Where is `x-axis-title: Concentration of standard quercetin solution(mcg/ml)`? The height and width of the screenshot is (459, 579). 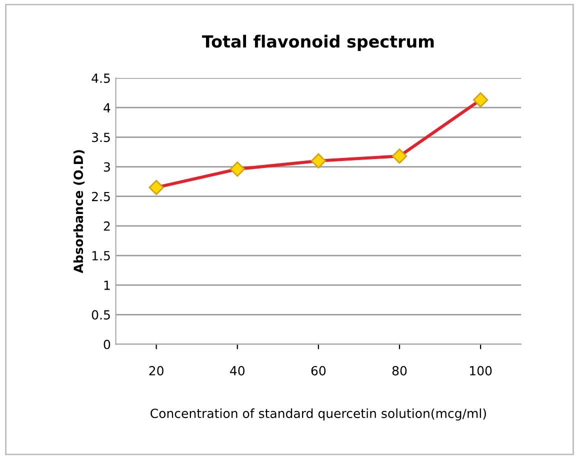
x-axis-title: Concentration of standard quercetin solution(mcg/ml) is located at coordinates (318, 414).